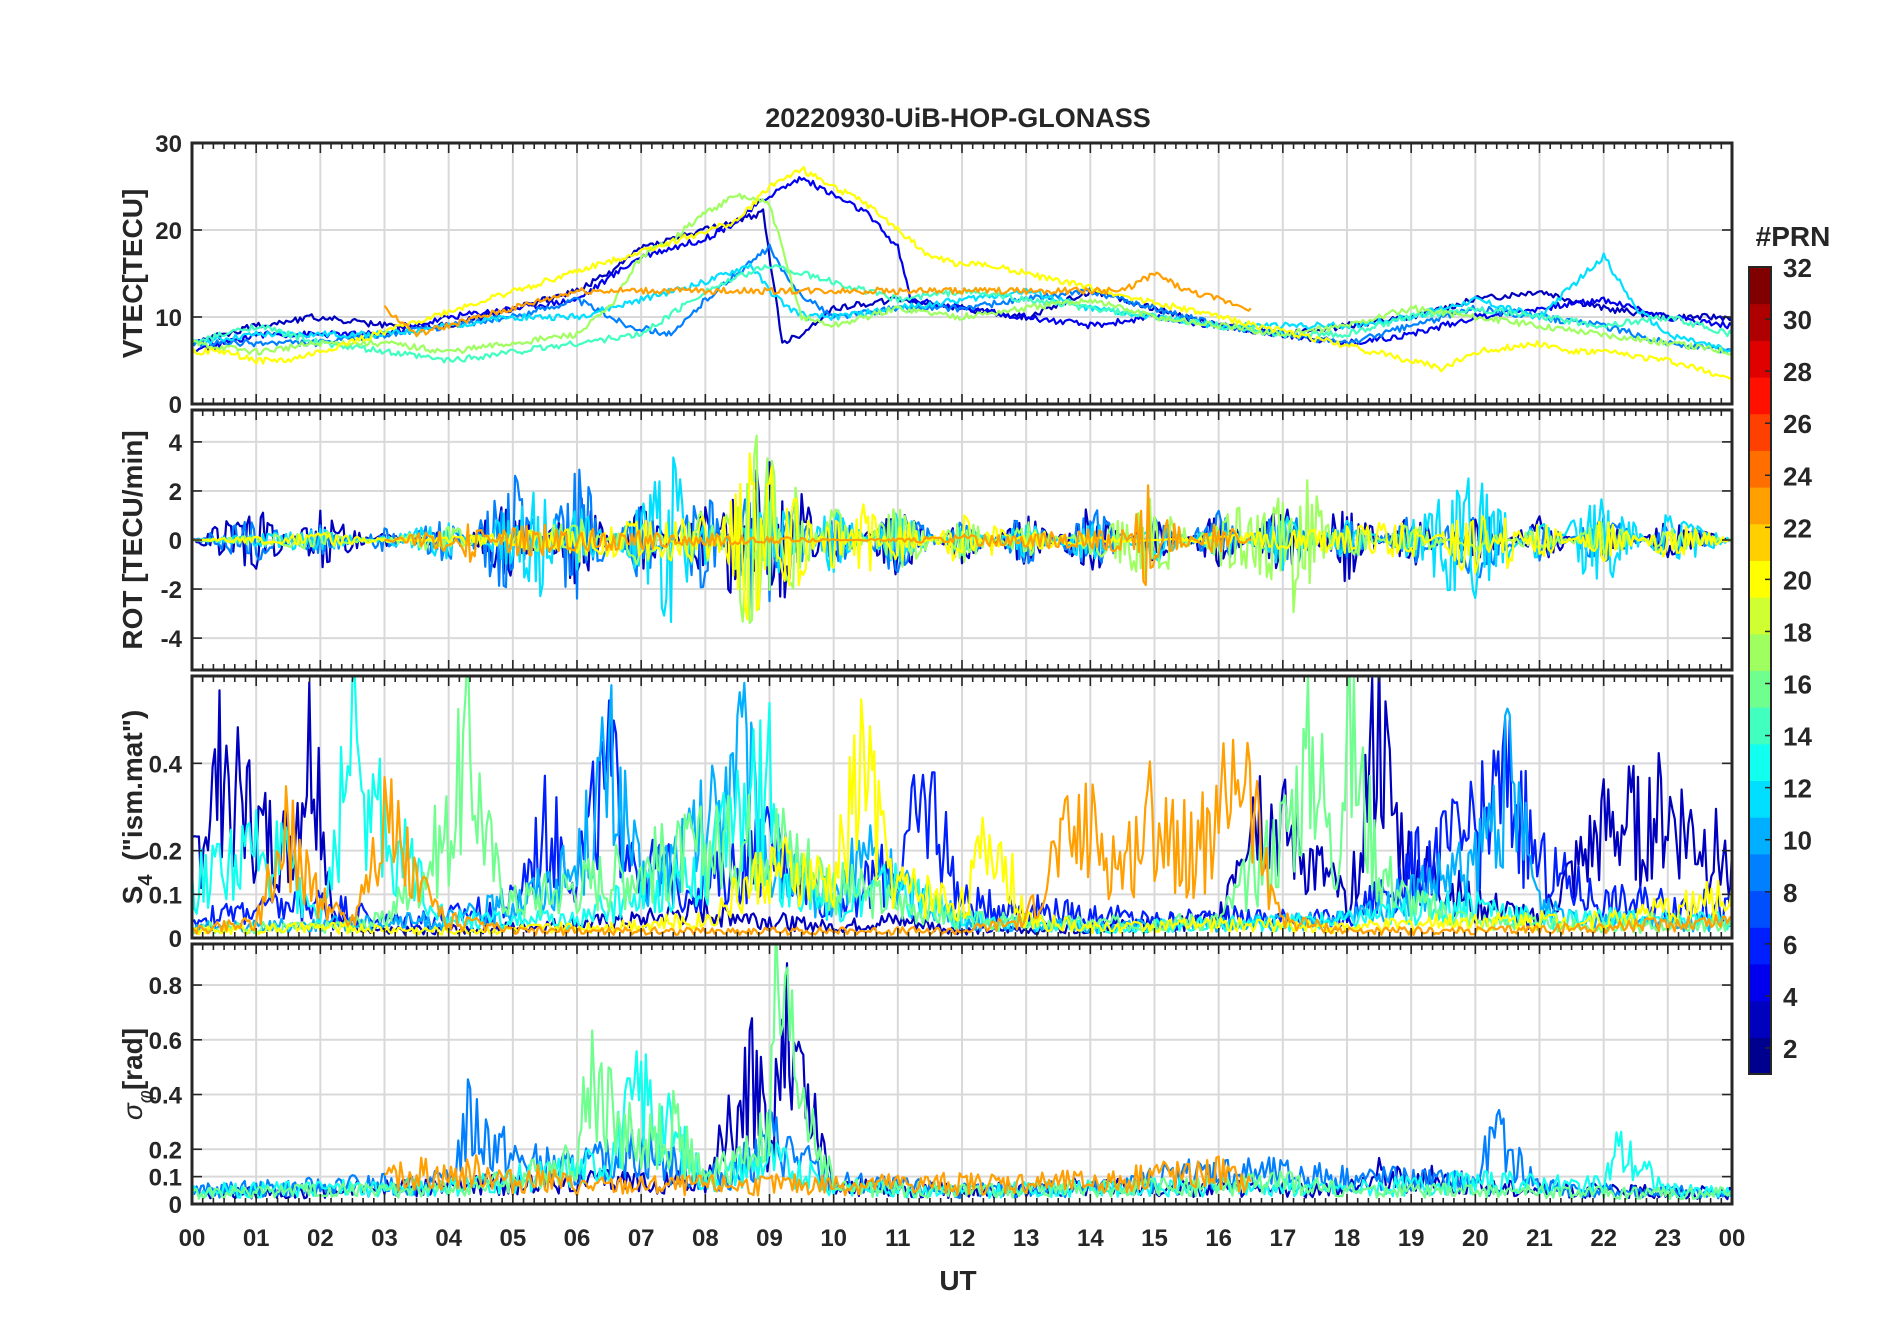 This screenshot has width=1902, height=1330. Describe the element at coordinates (958, 118) in the screenshot. I see `figure-title: 20220930-UiB-HOP-GLONASS` at that location.